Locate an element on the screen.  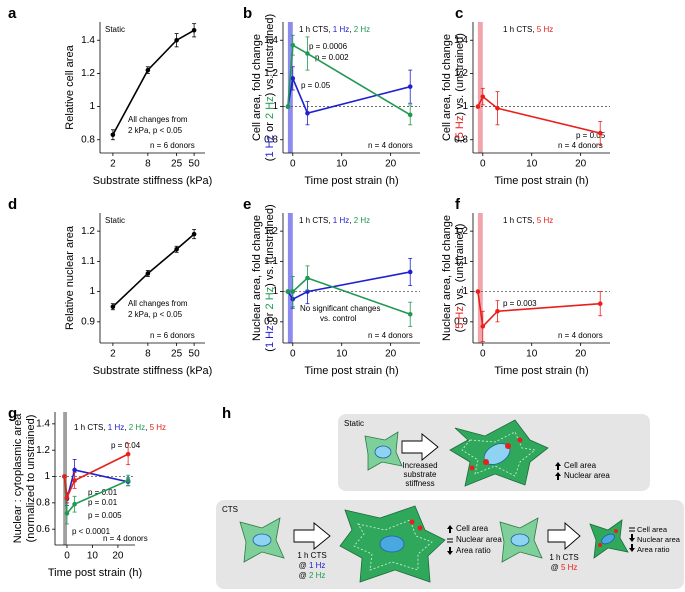
text-part: (normalized to unstrained) is located at coordinates (31, 479).